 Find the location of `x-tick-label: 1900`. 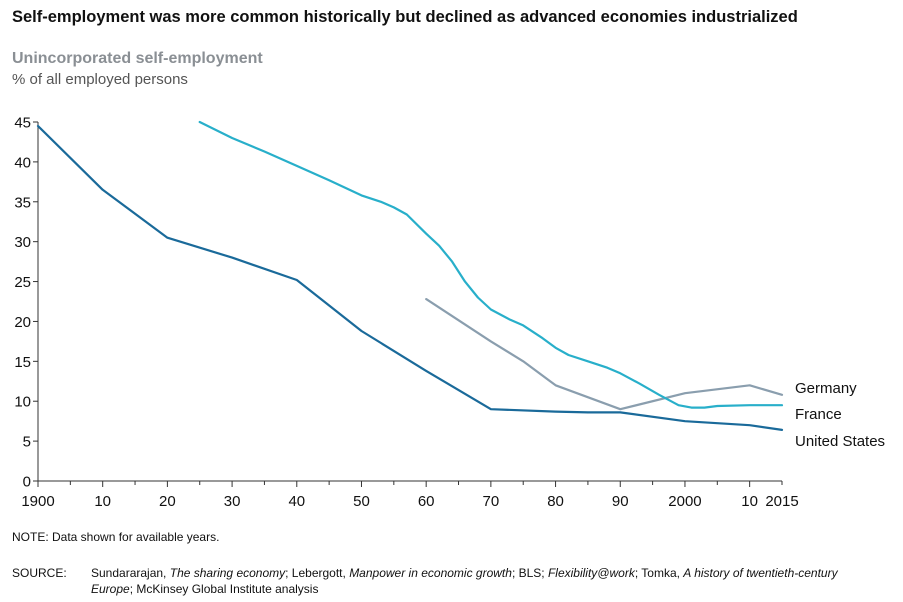

x-tick-label: 1900 is located at coordinates (37, 501).